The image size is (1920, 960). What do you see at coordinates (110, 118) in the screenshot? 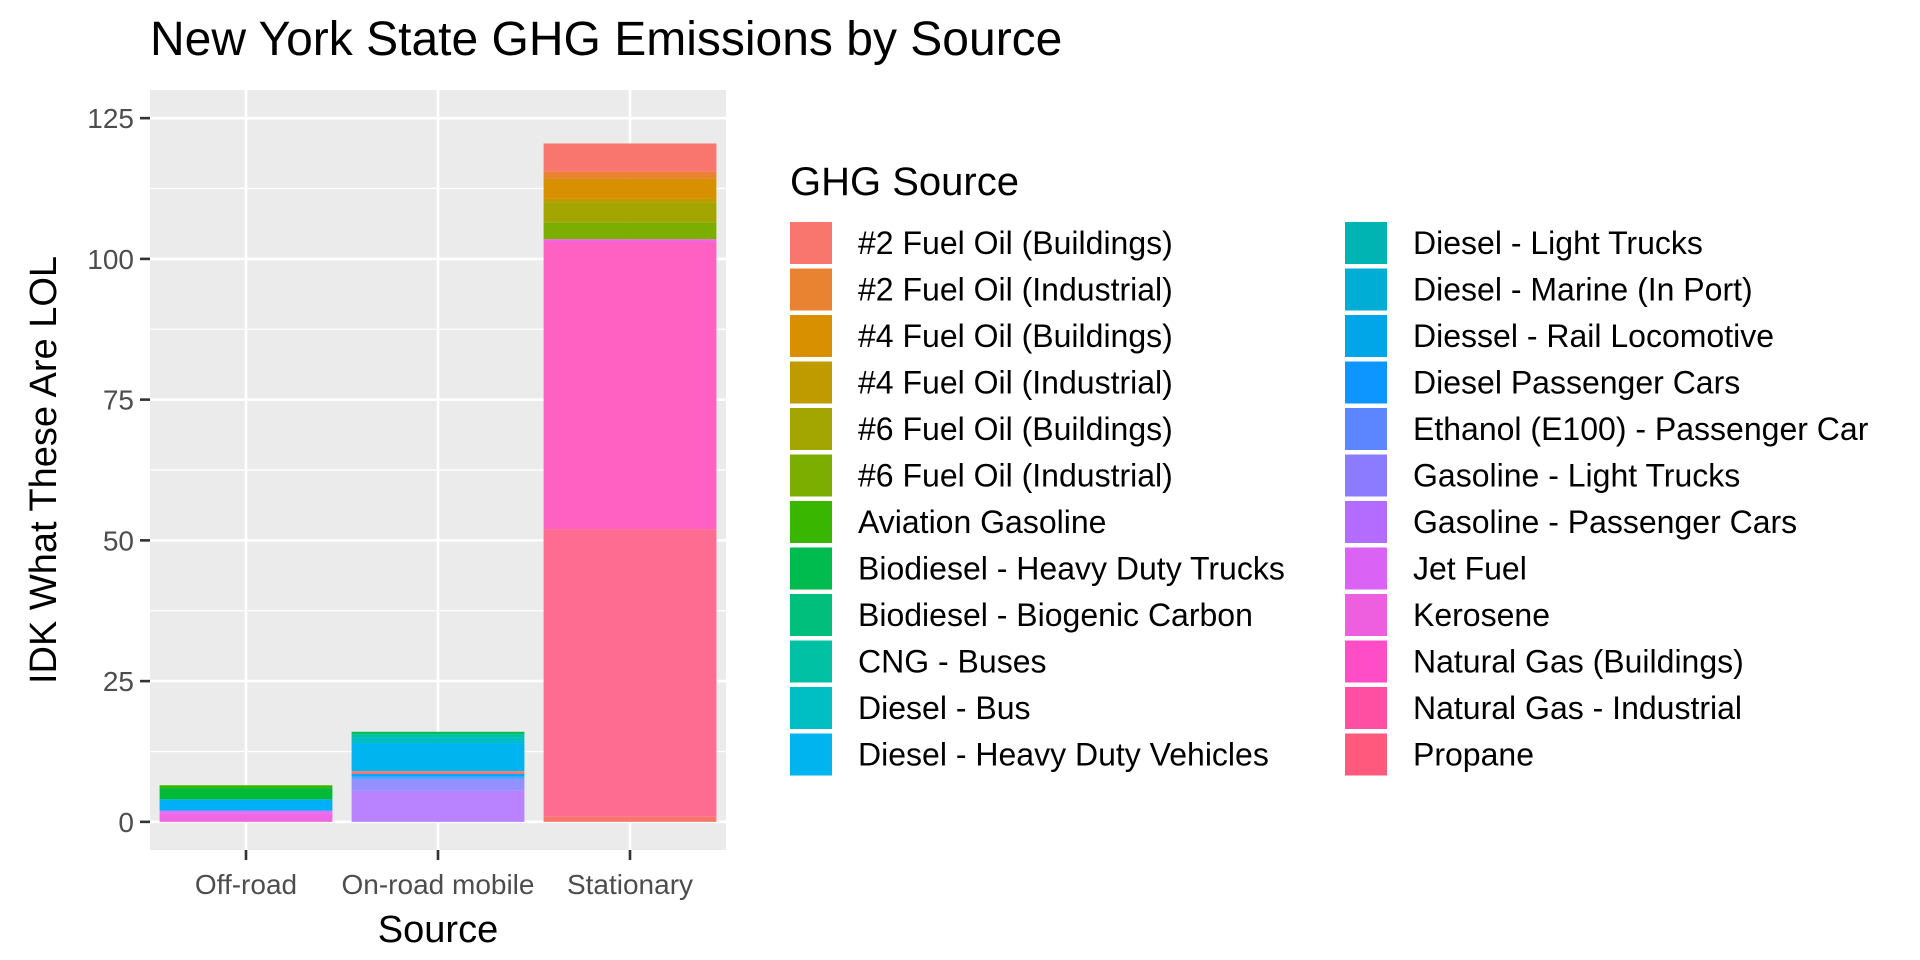
I see `y-tick-label: 125` at bounding box center [110, 118].